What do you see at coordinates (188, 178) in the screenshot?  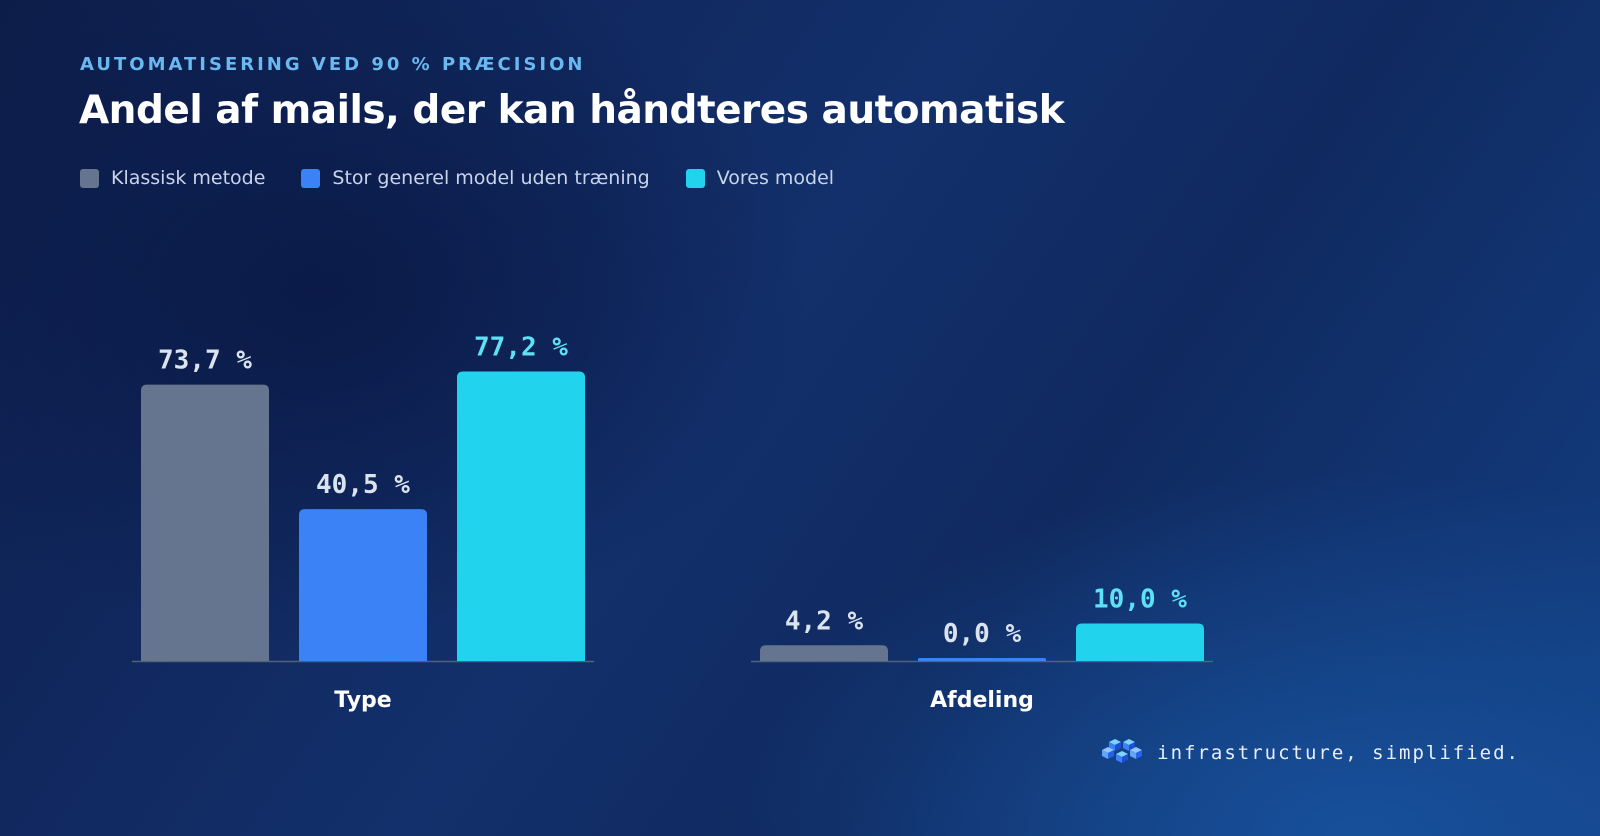 I see `legend-label: Klassisk metode` at bounding box center [188, 178].